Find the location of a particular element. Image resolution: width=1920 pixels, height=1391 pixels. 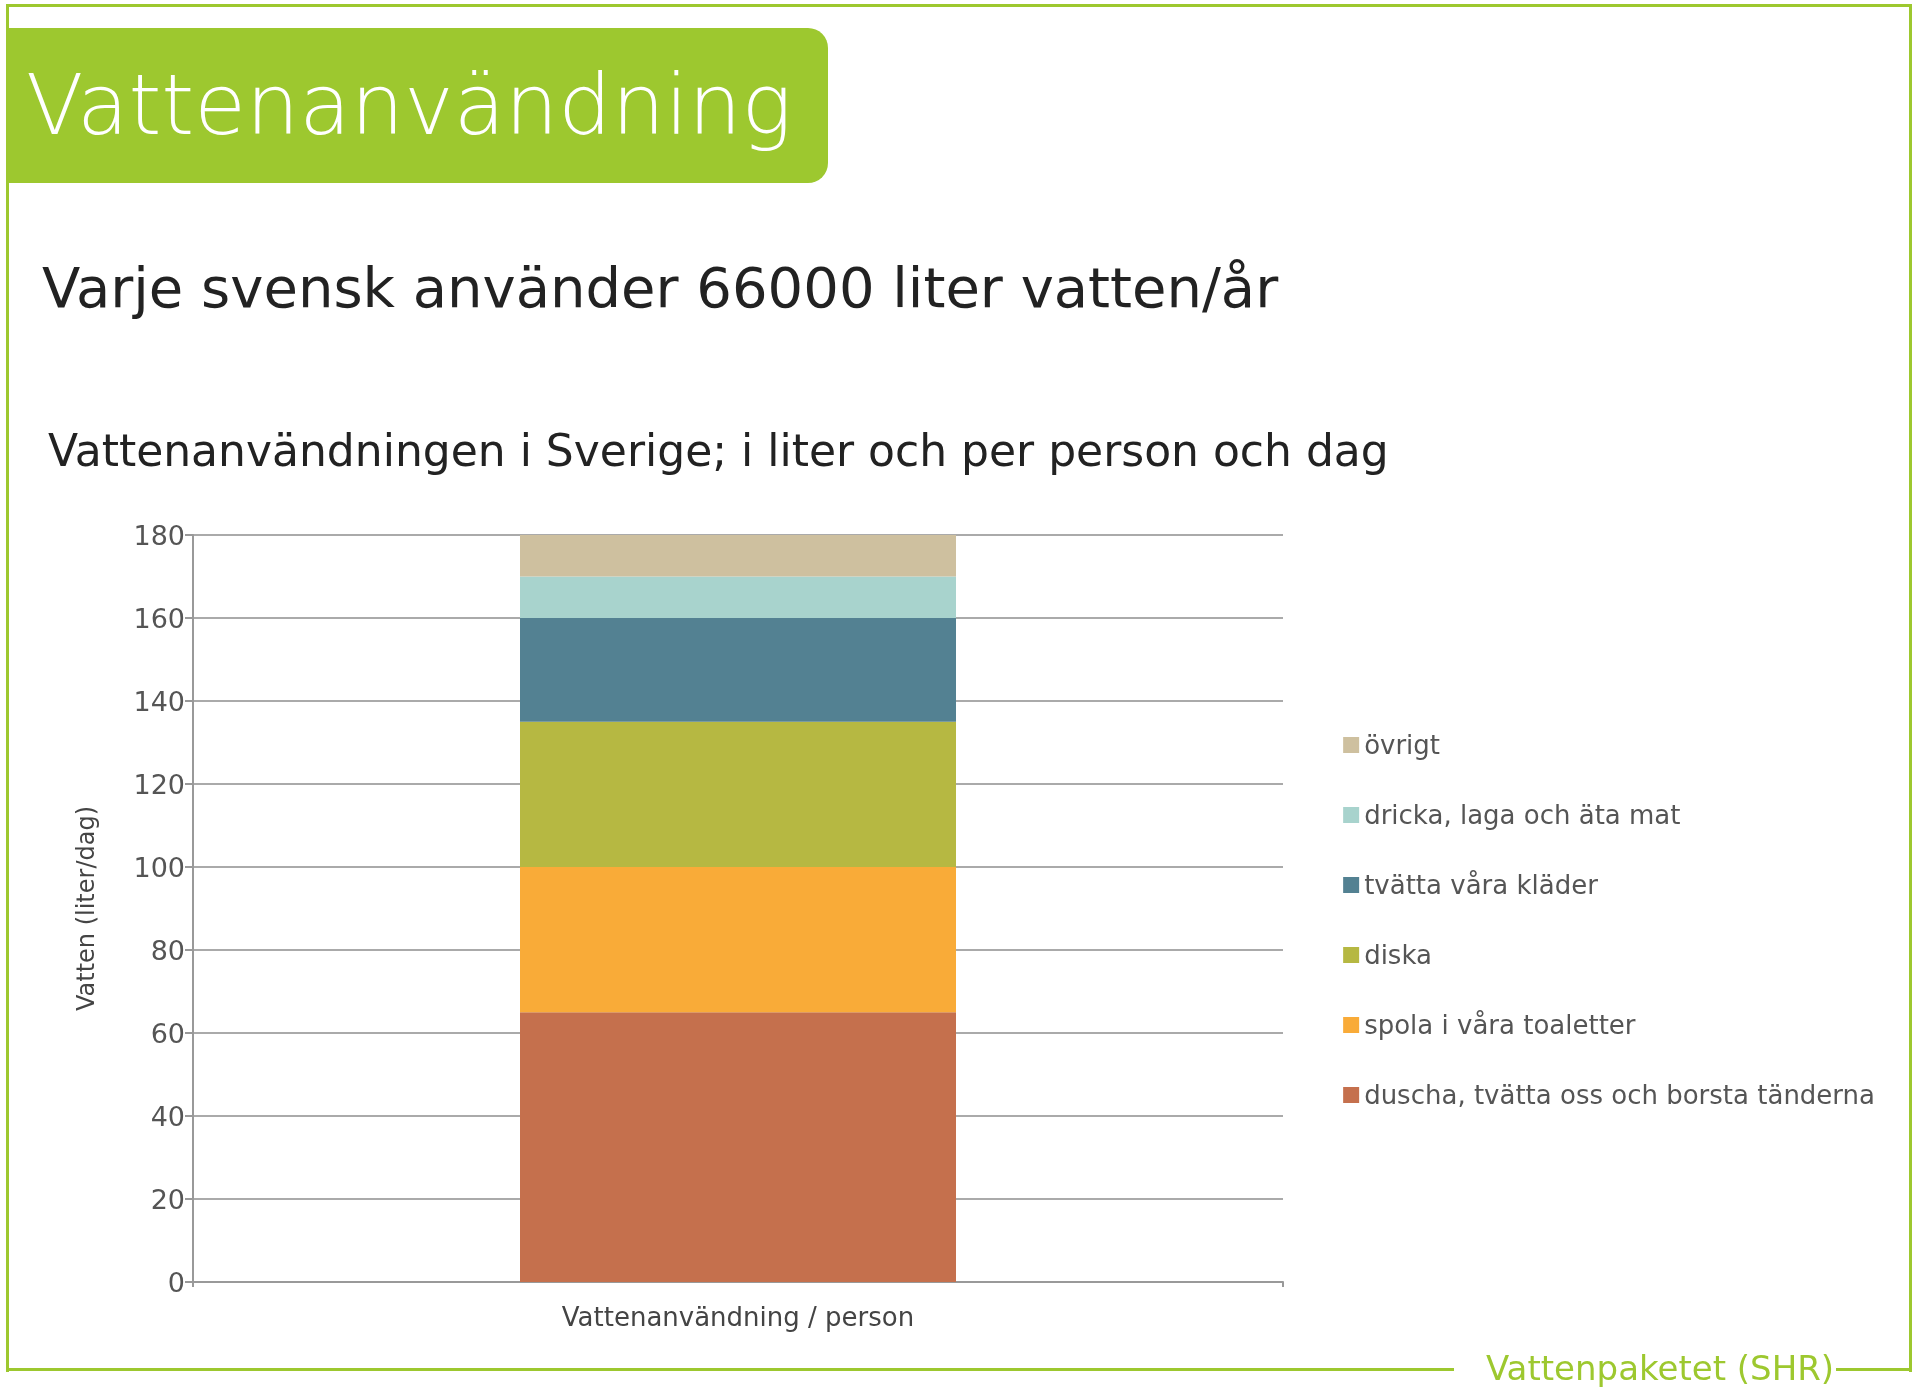

legend-label: diska is located at coordinates (1398, 955).